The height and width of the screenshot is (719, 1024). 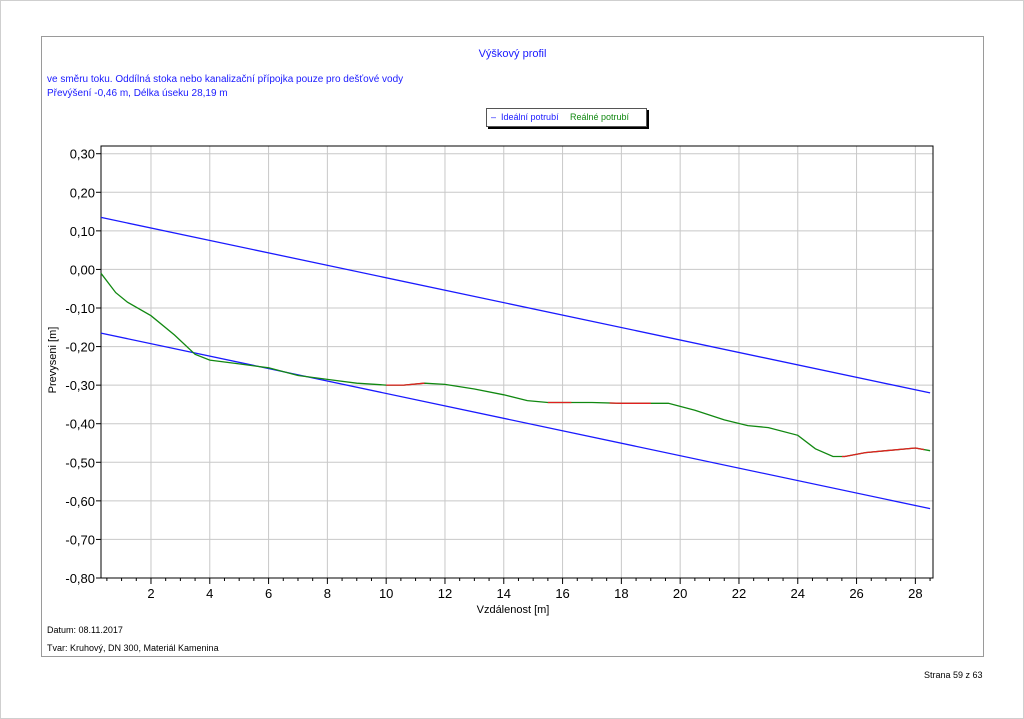 I want to click on y-tick-label: -0,60, so click(x=80, y=501).